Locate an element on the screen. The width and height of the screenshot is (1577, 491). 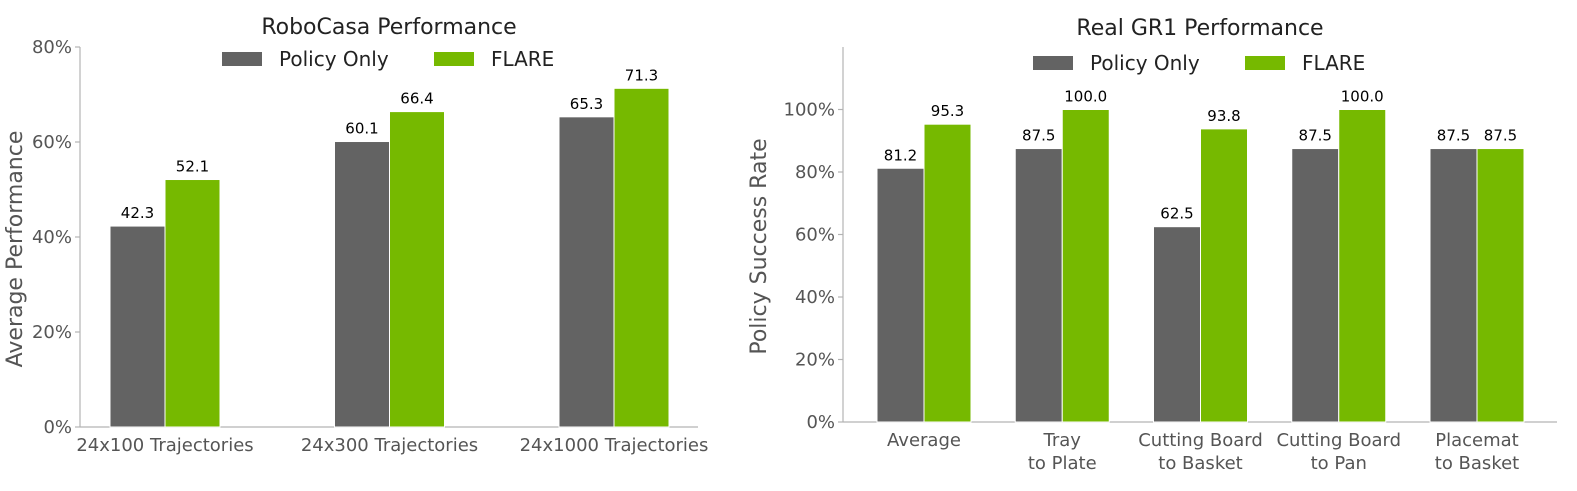
x-tick-label: to Plate is located at coordinates (1062, 463).